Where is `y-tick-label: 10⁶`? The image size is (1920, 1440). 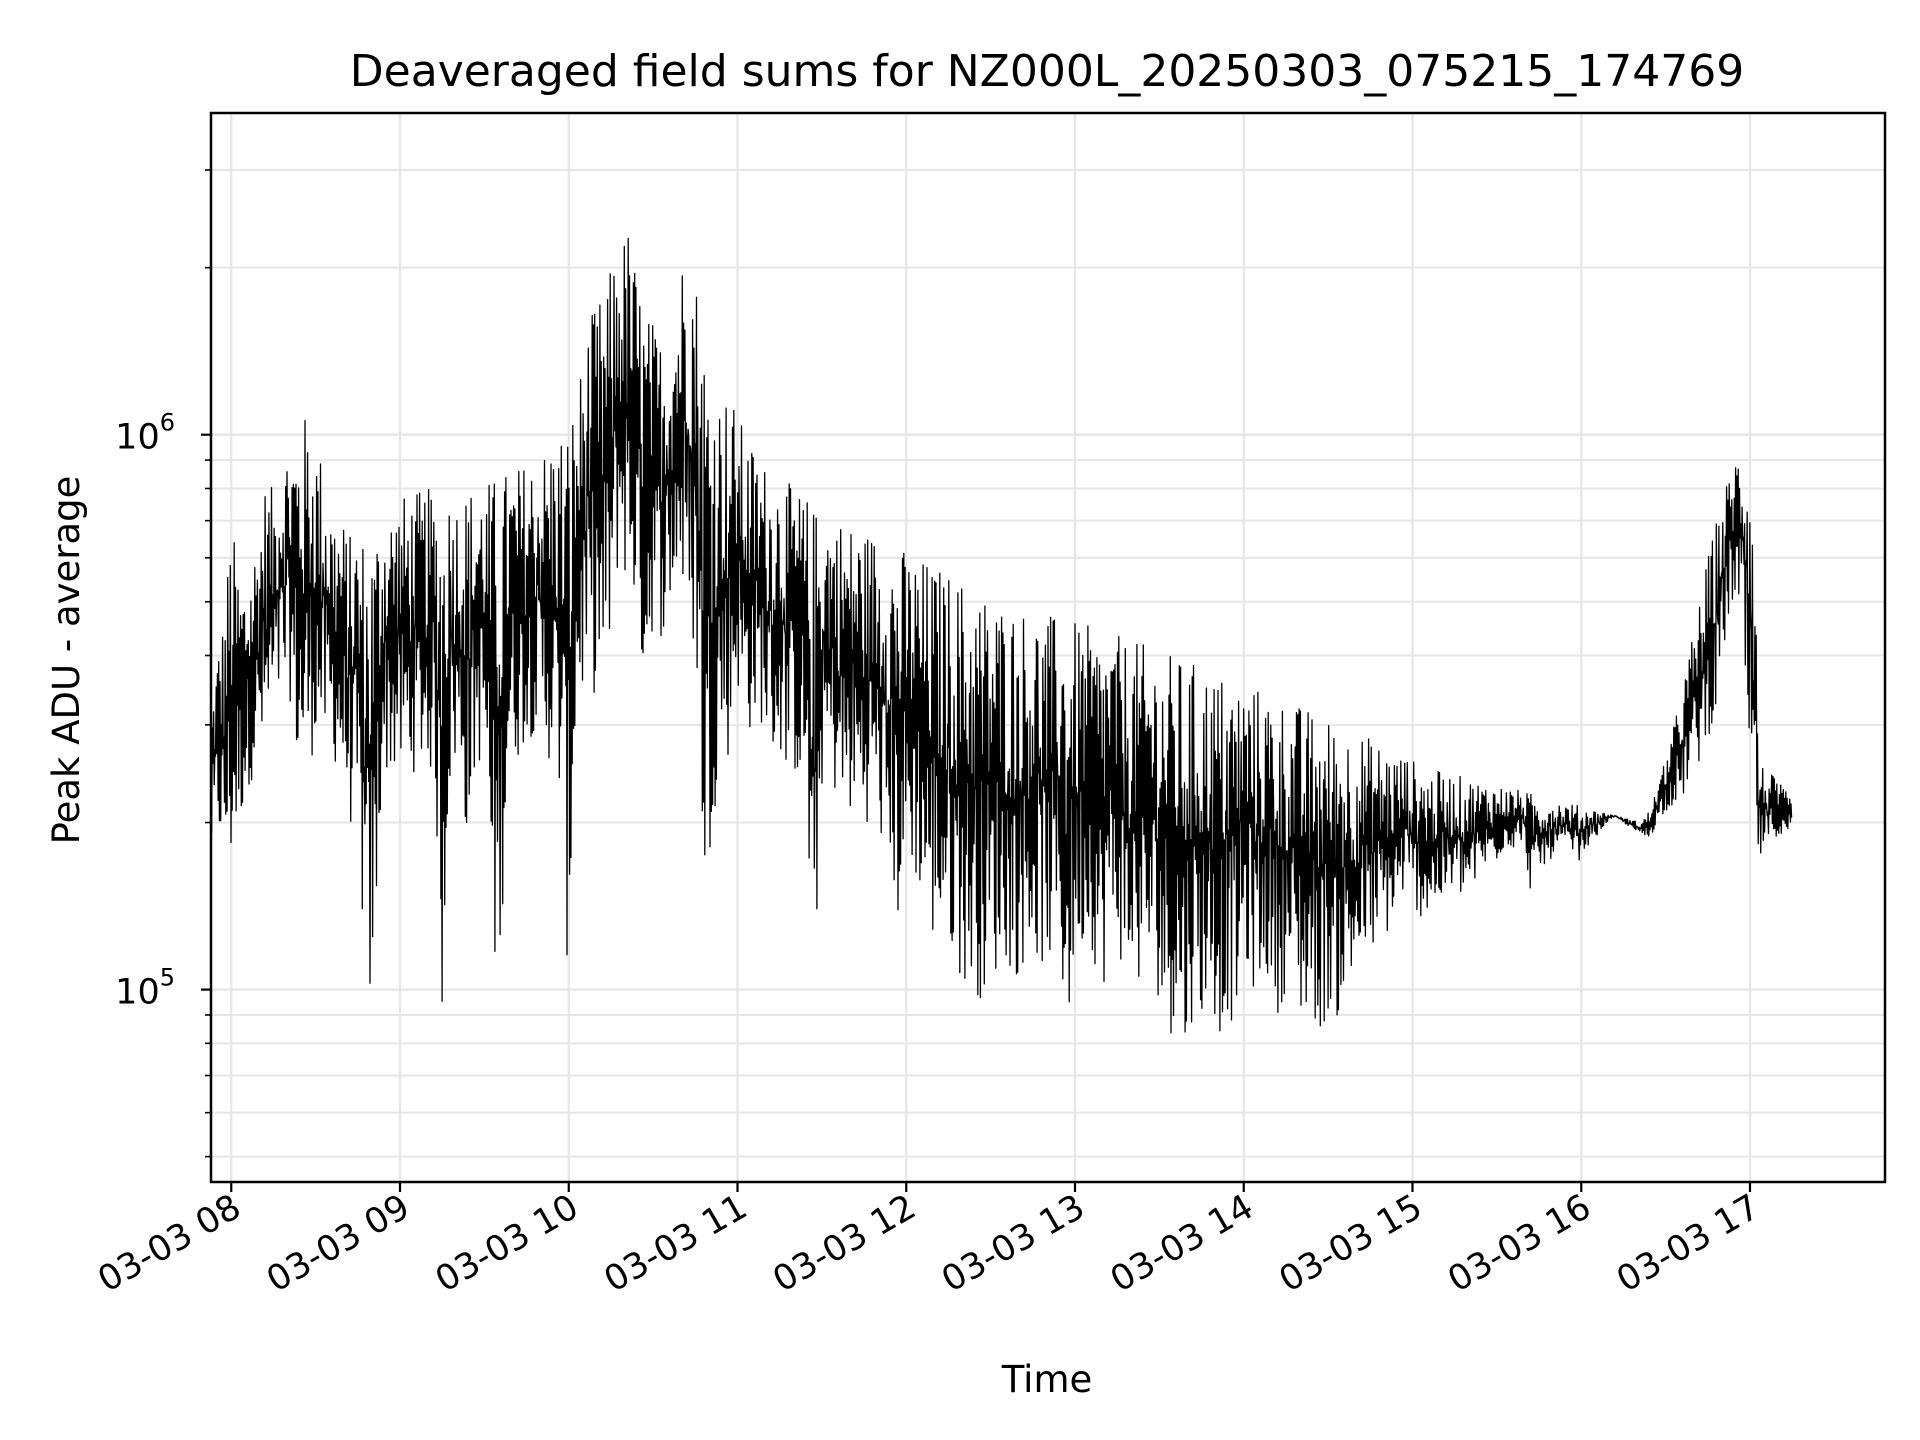 y-tick-label: 10⁶ is located at coordinates (145, 433).